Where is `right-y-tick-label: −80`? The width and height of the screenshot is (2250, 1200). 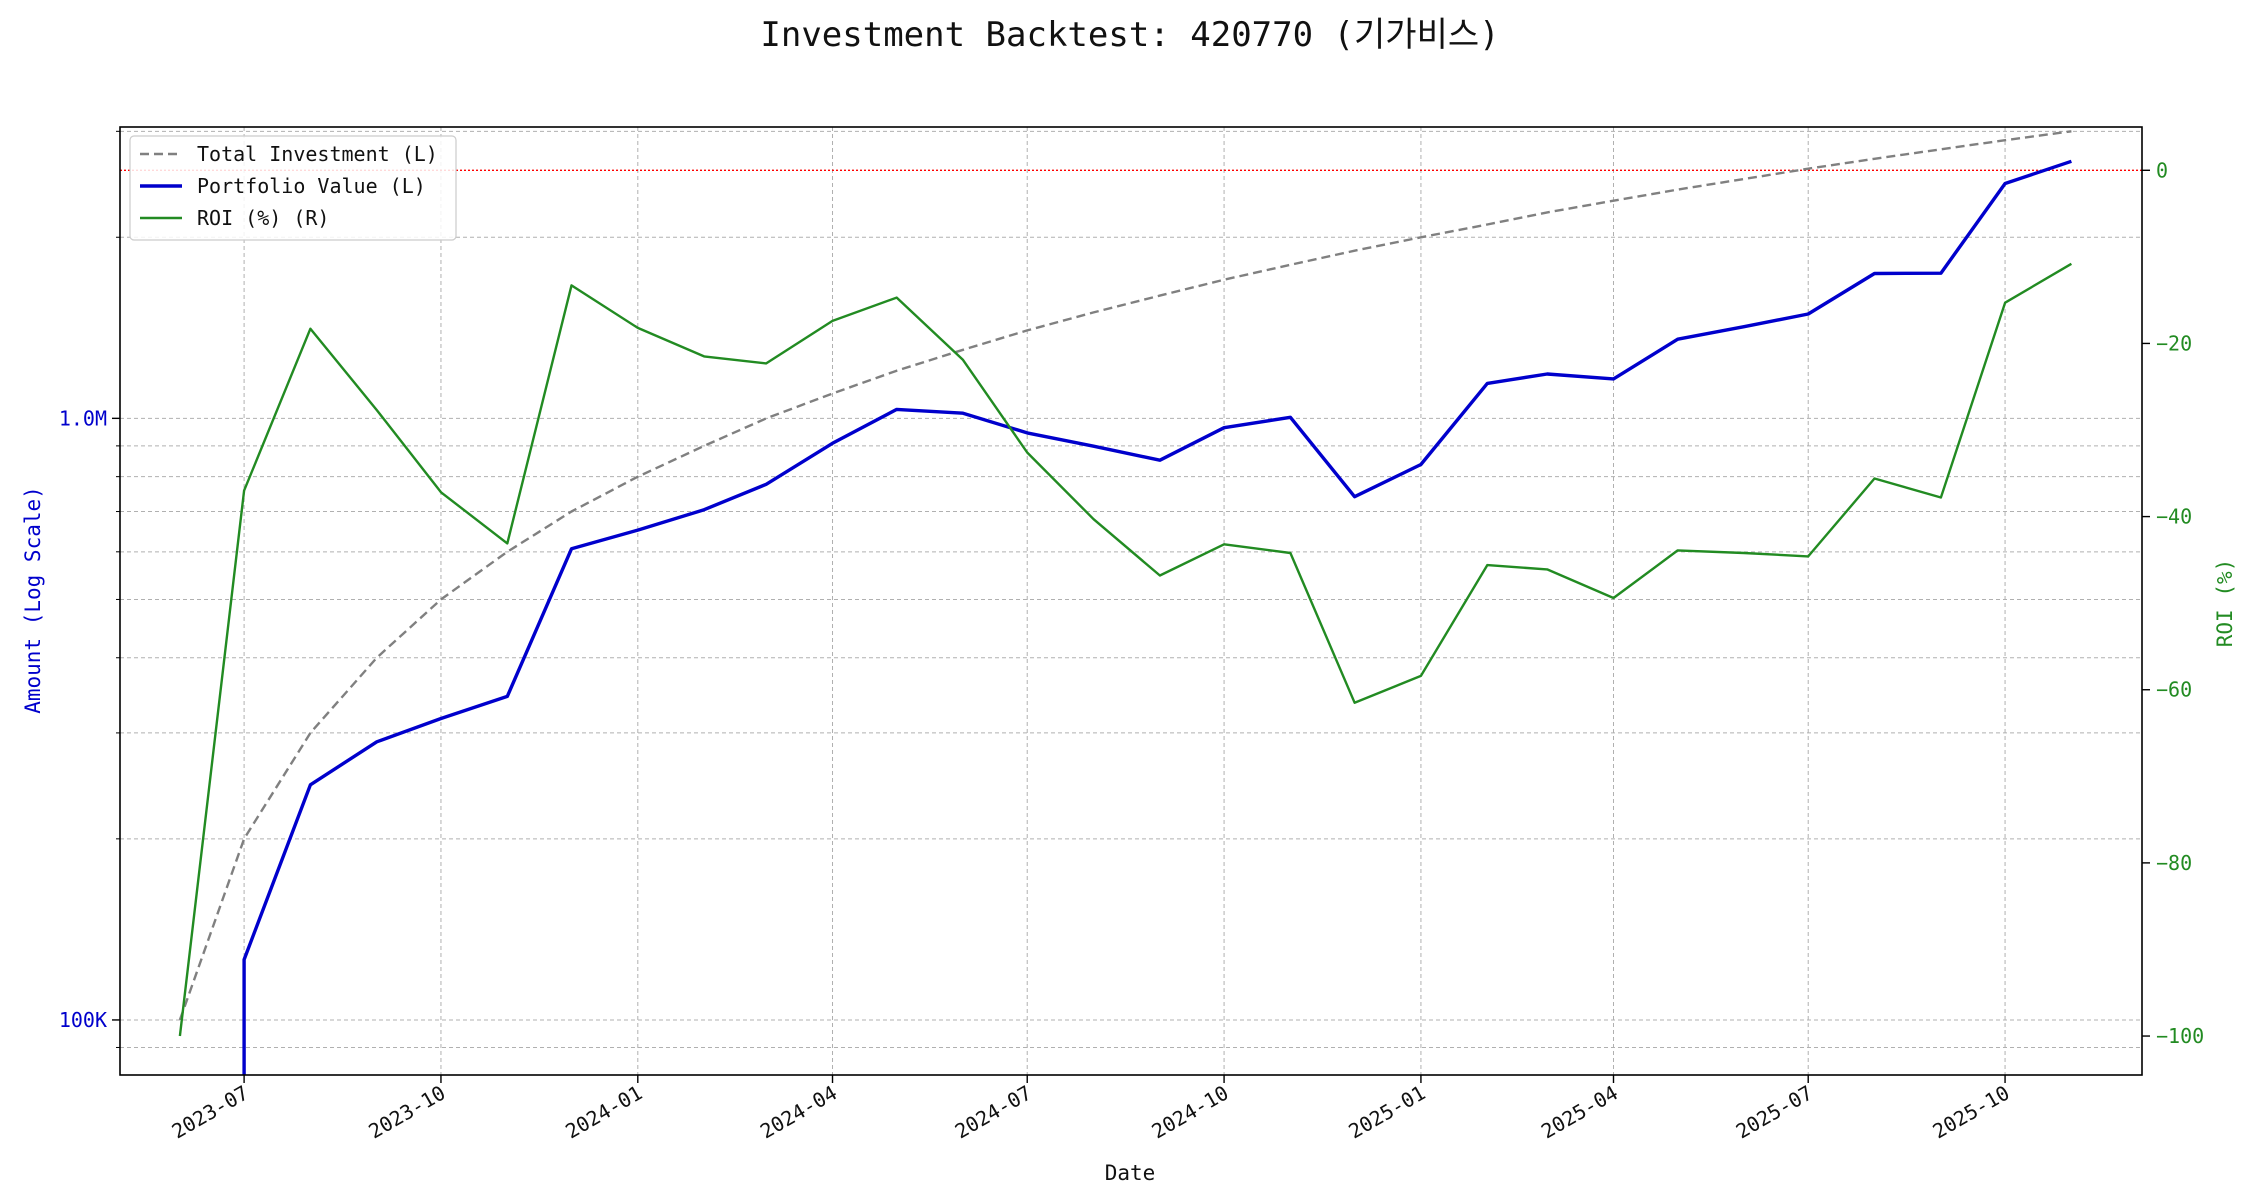
right-y-tick-label: −80 is located at coordinates (2174, 863).